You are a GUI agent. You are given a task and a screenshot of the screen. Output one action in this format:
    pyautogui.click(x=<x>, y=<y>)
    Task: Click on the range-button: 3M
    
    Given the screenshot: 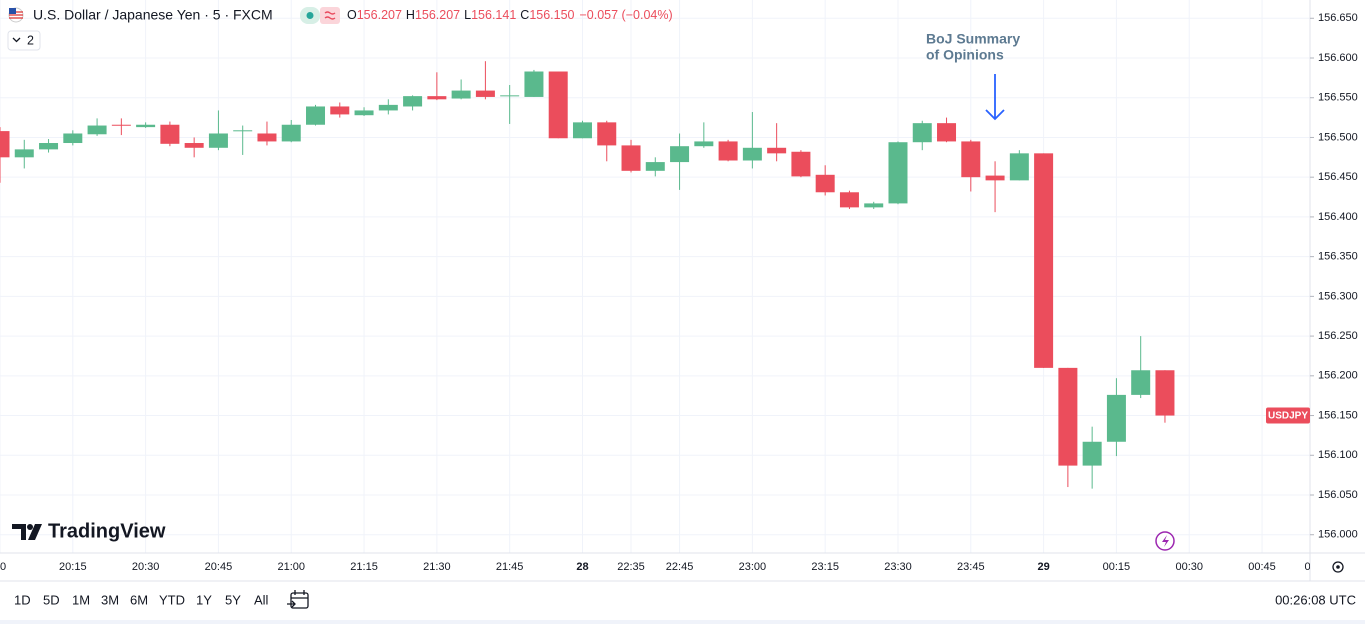 What is the action you would take?
    pyautogui.click(x=110, y=599)
    